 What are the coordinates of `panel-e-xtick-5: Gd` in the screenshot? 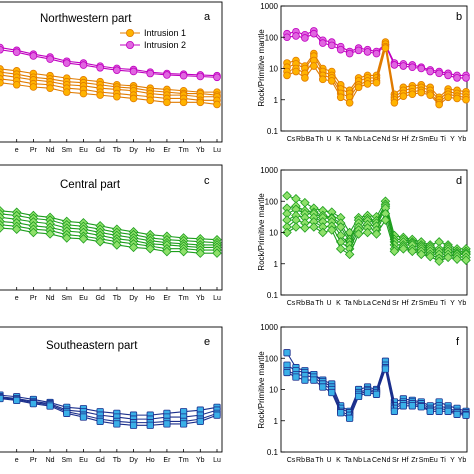 It's located at (99, 460).